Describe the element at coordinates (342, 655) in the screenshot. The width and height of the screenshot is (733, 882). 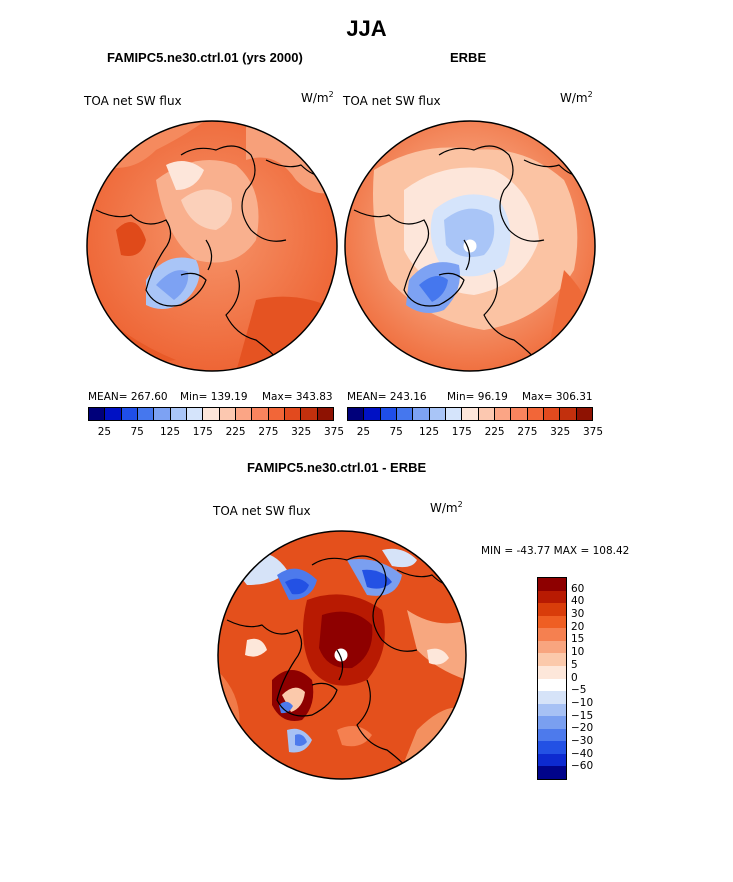
I see `diff-polar-map` at that location.